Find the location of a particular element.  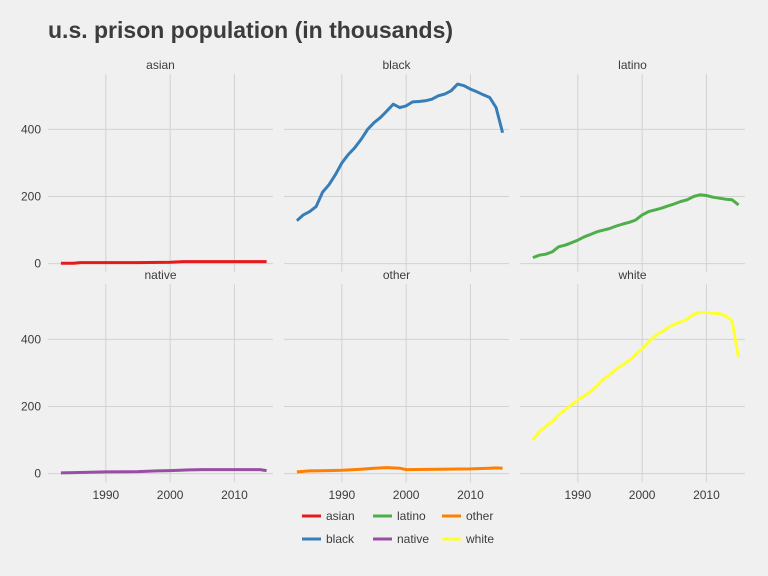

legend-label-white: white is located at coordinates (479, 539).